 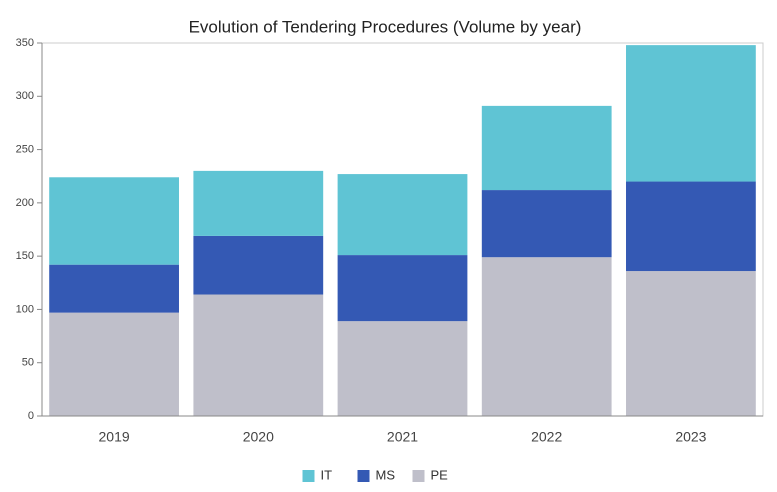 I want to click on x-tick-label: 2020, so click(x=258, y=437).